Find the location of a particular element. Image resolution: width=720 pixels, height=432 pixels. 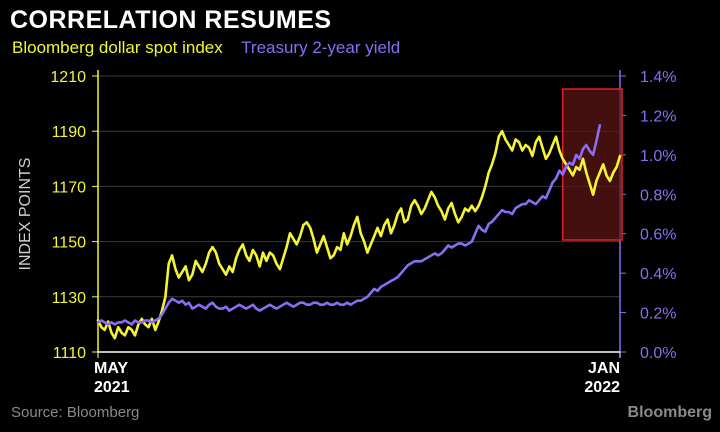

y-right-tick-label: 0.0% is located at coordinates (658, 353).